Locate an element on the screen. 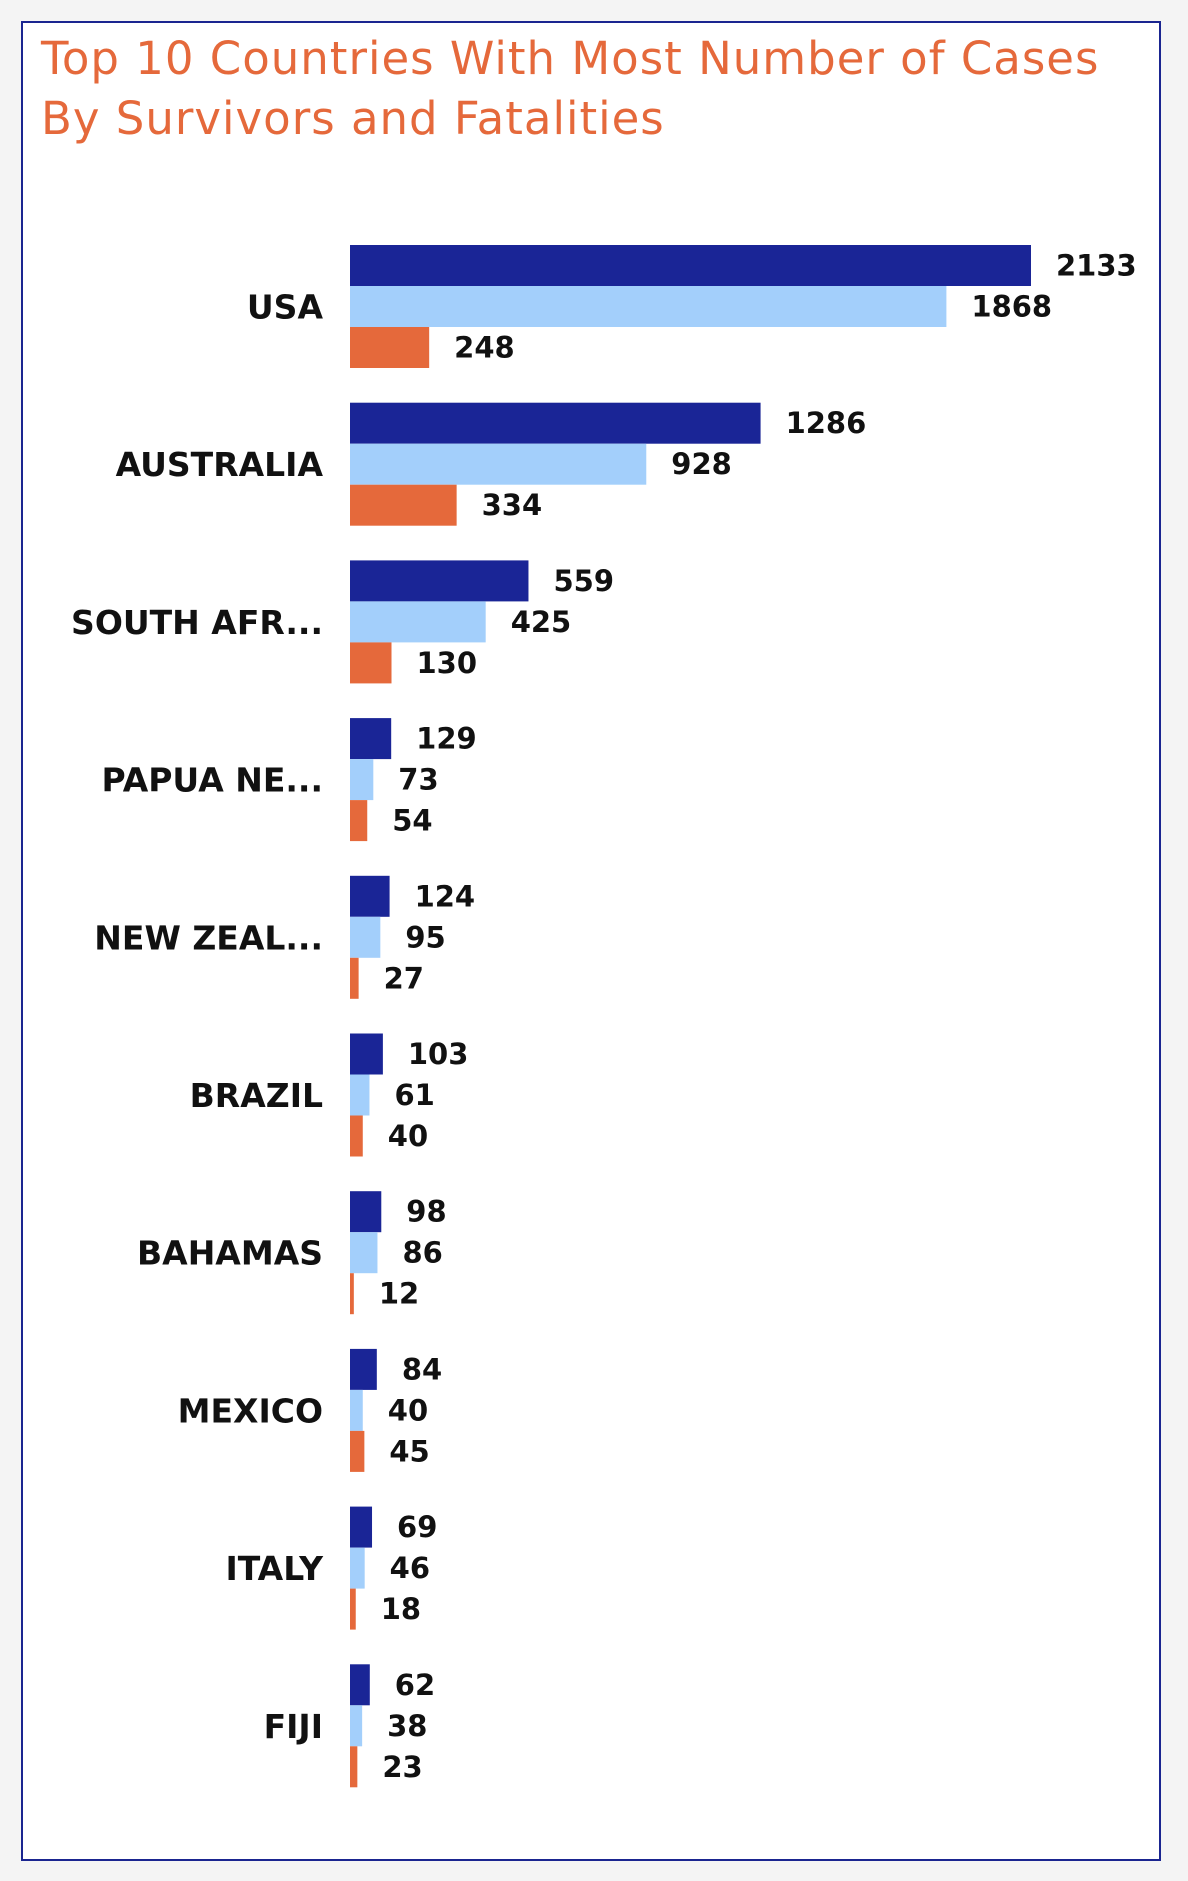  bar-group-australia: AUSTRALIA 1286 928 334 is located at coordinates (491, 464).